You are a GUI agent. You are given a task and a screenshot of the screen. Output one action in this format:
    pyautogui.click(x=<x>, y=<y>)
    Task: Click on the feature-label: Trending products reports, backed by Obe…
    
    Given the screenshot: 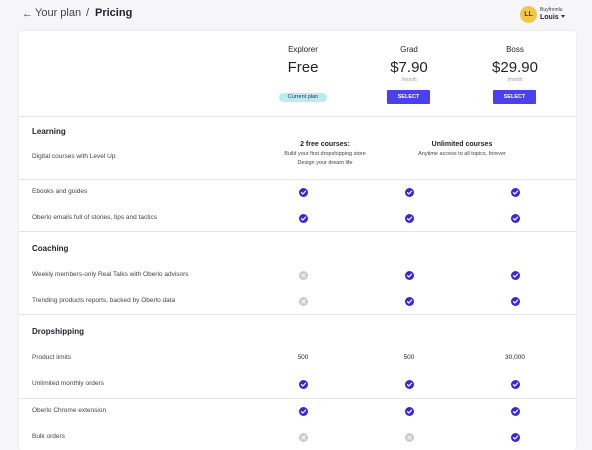 What is the action you would take?
    pyautogui.click(x=104, y=300)
    